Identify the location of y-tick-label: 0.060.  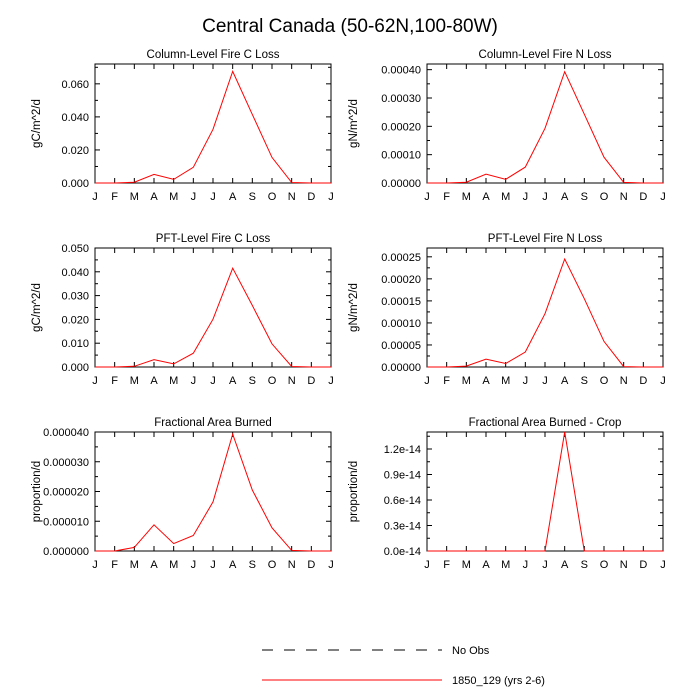
(75, 85).